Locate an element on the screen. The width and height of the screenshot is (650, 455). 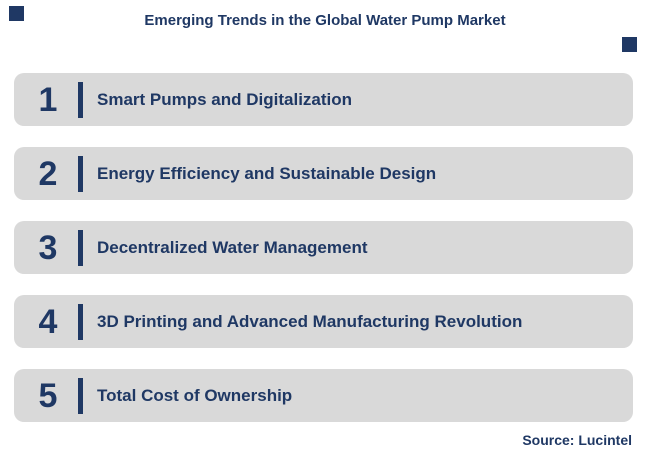
trend-row: 5 Total Cost of Ownership is located at coordinates (323, 395).